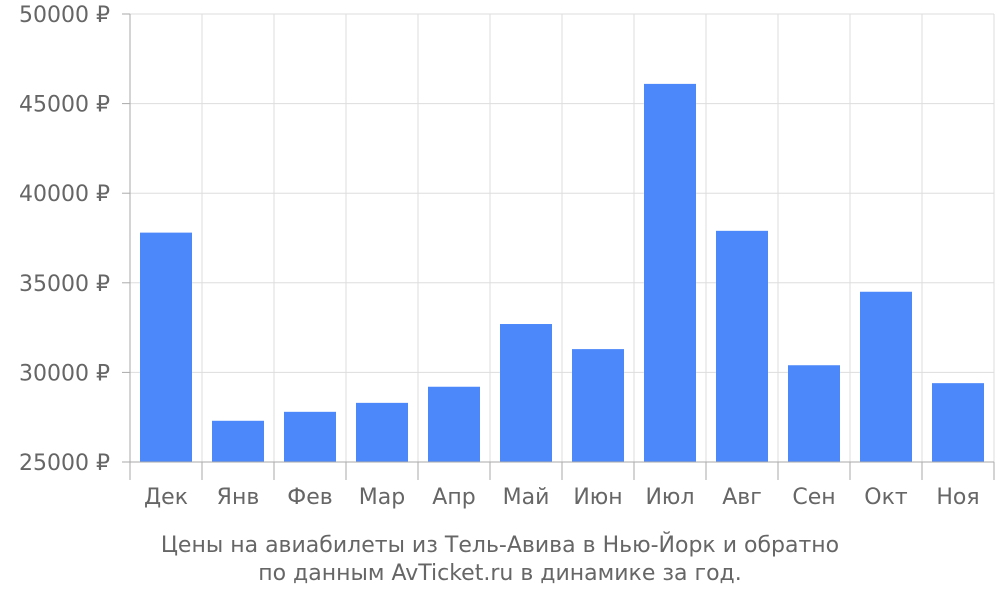 The width and height of the screenshot is (1000, 600). What do you see at coordinates (64, 105) in the screenshot?
I see `y-tick-label: 45000 ₽` at bounding box center [64, 105].